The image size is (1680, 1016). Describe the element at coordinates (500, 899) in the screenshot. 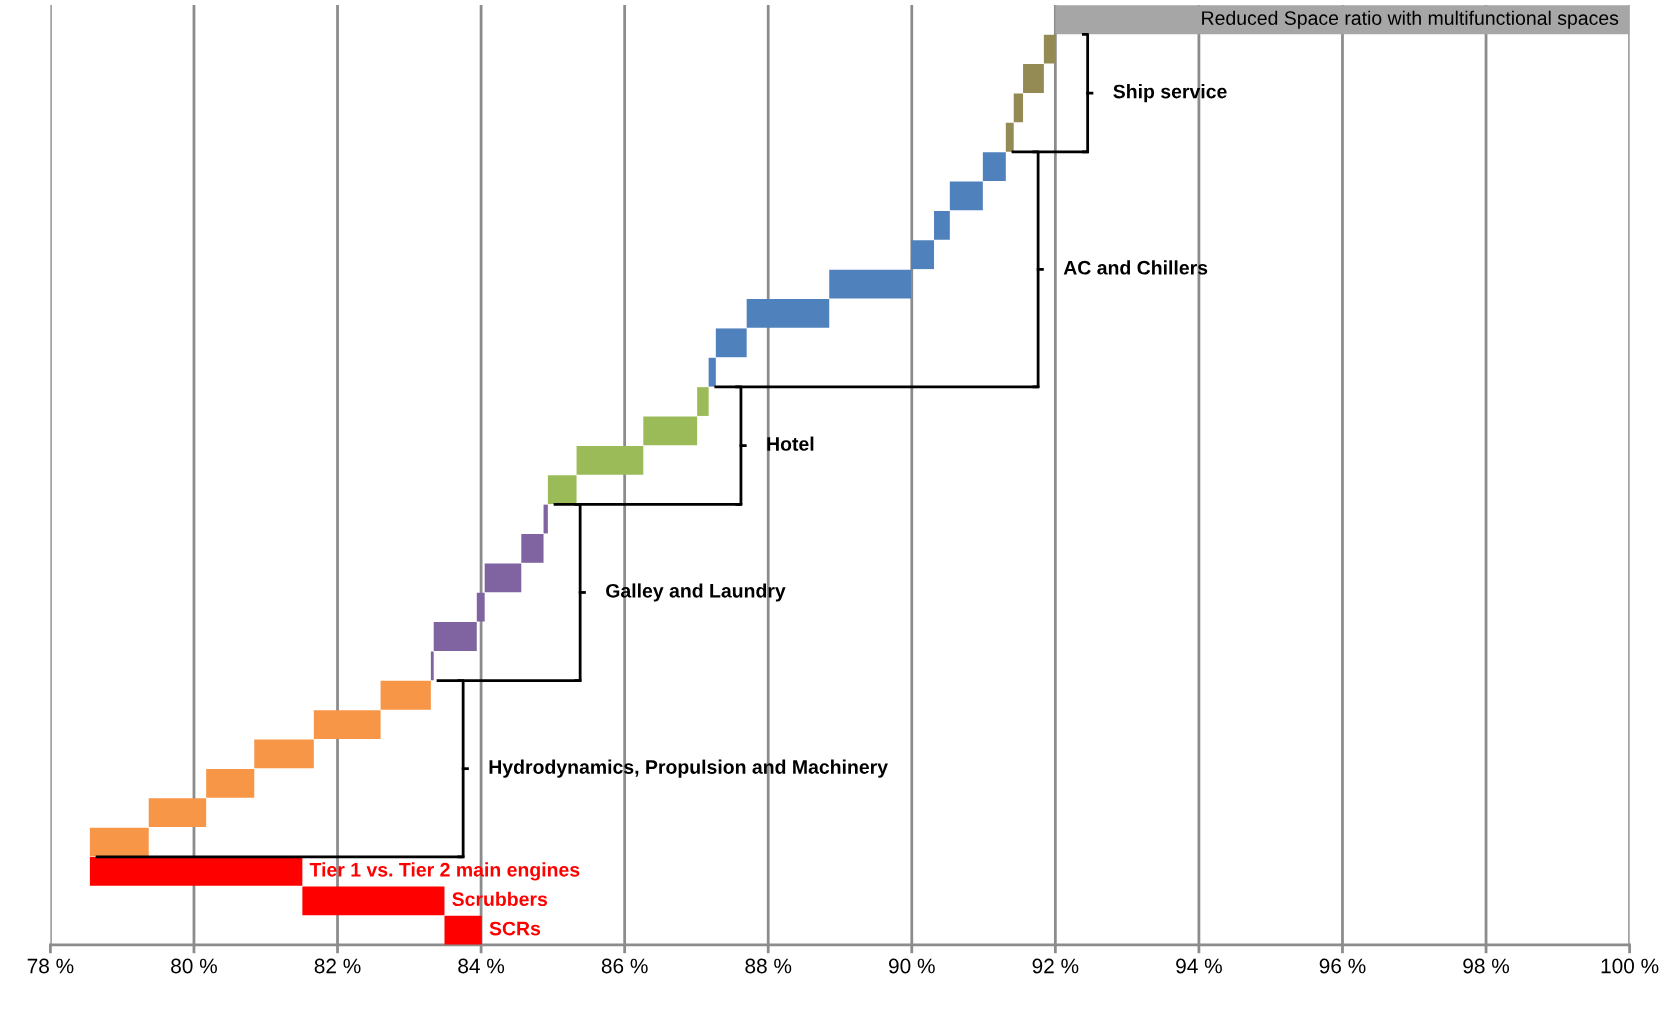

I see `y-tick-label: Scrubbers` at that location.